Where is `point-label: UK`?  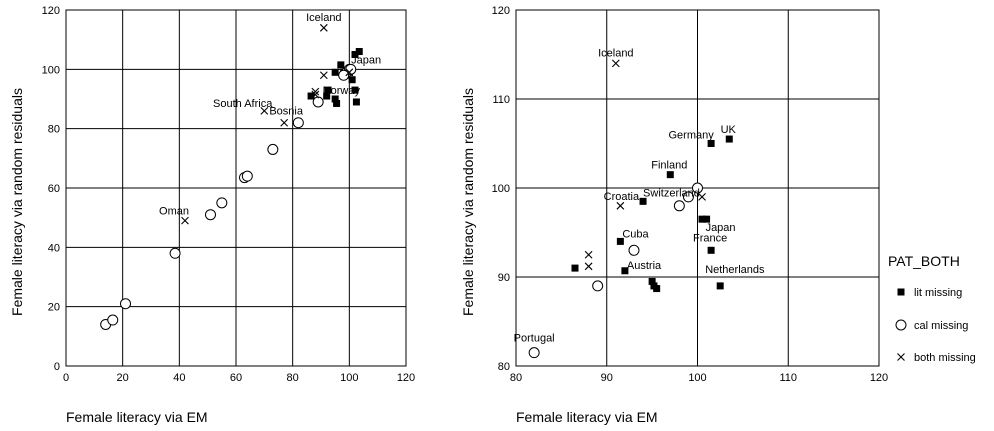 point-label: UK is located at coordinates (729, 130).